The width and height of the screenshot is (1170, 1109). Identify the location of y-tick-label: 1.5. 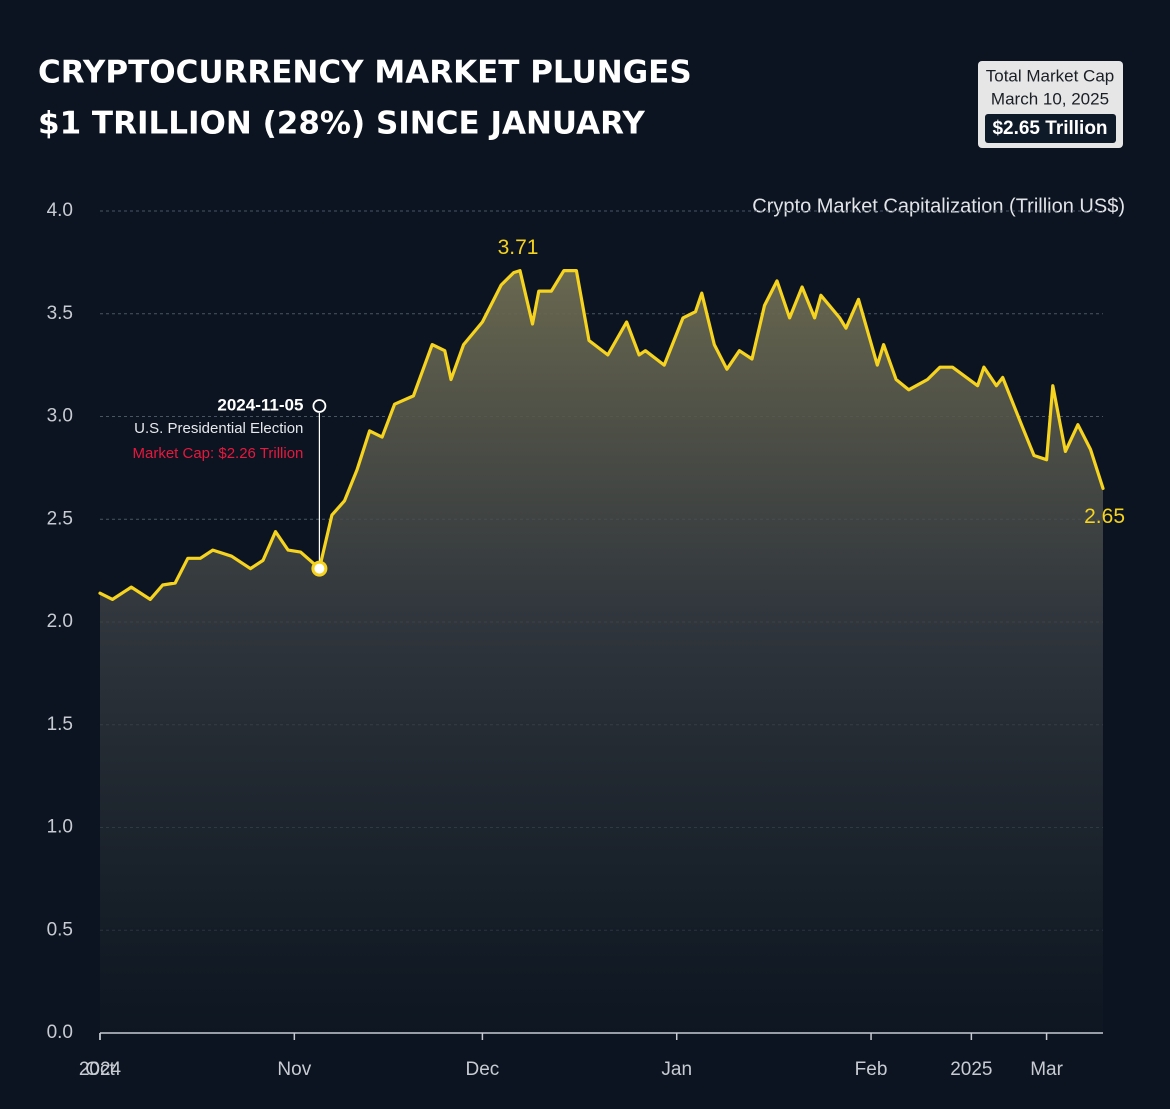
(60, 724).